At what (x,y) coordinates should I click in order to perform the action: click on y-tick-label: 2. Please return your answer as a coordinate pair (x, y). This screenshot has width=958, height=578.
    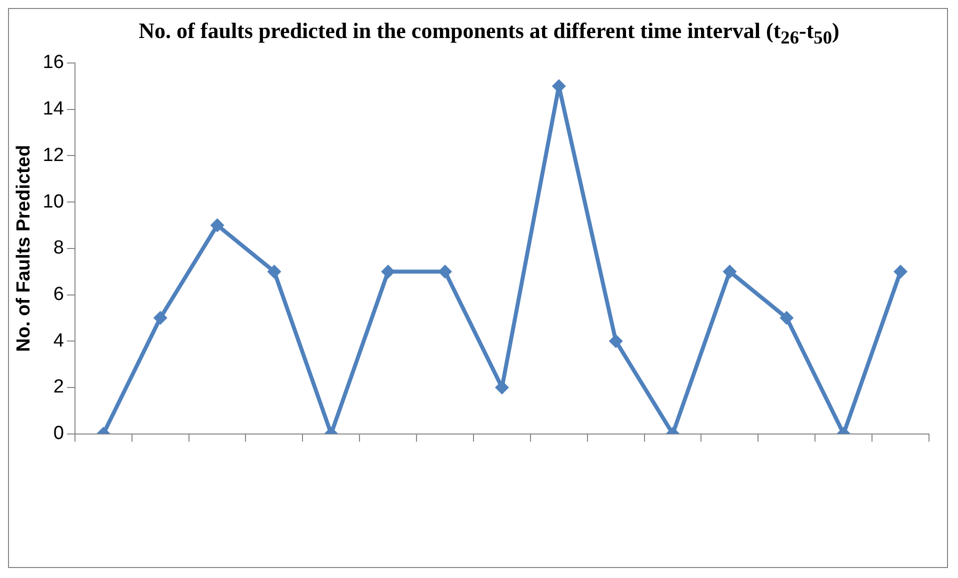
    Looking at the image, I should click on (58, 387).